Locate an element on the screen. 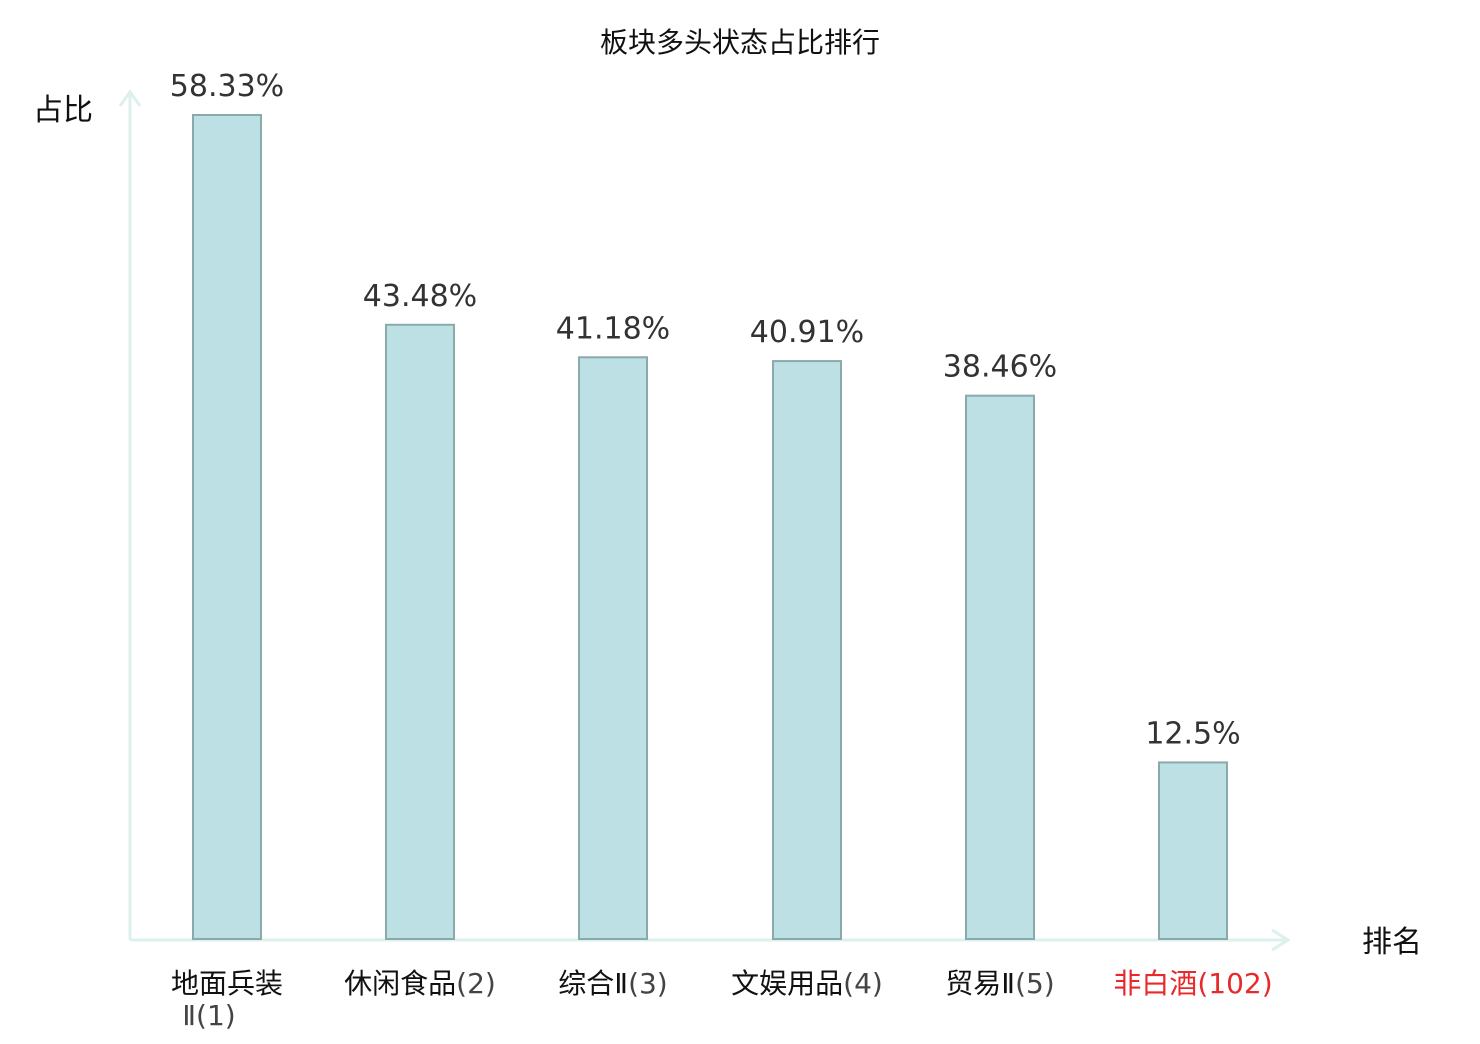 This screenshot has height=1044, width=1480. x-tick-rank-6: (102) is located at coordinates (1234, 983).